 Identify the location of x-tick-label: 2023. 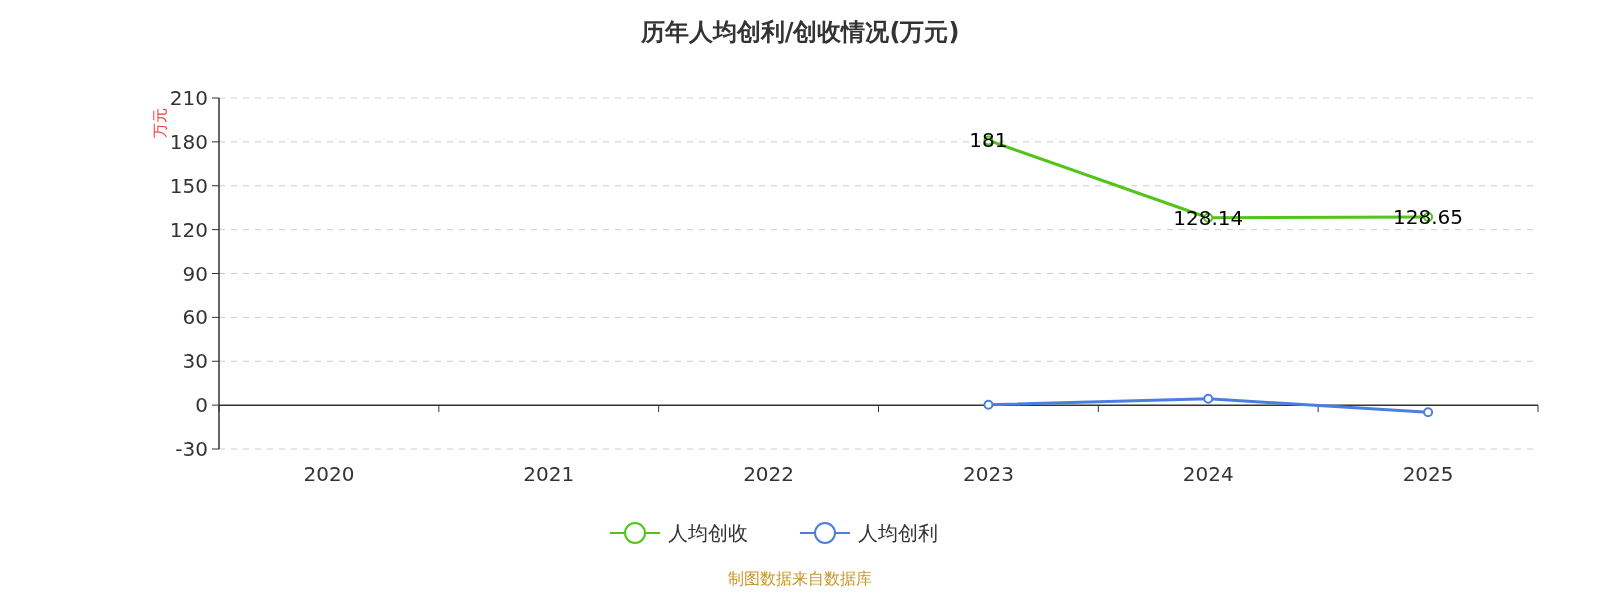
(988, 474).